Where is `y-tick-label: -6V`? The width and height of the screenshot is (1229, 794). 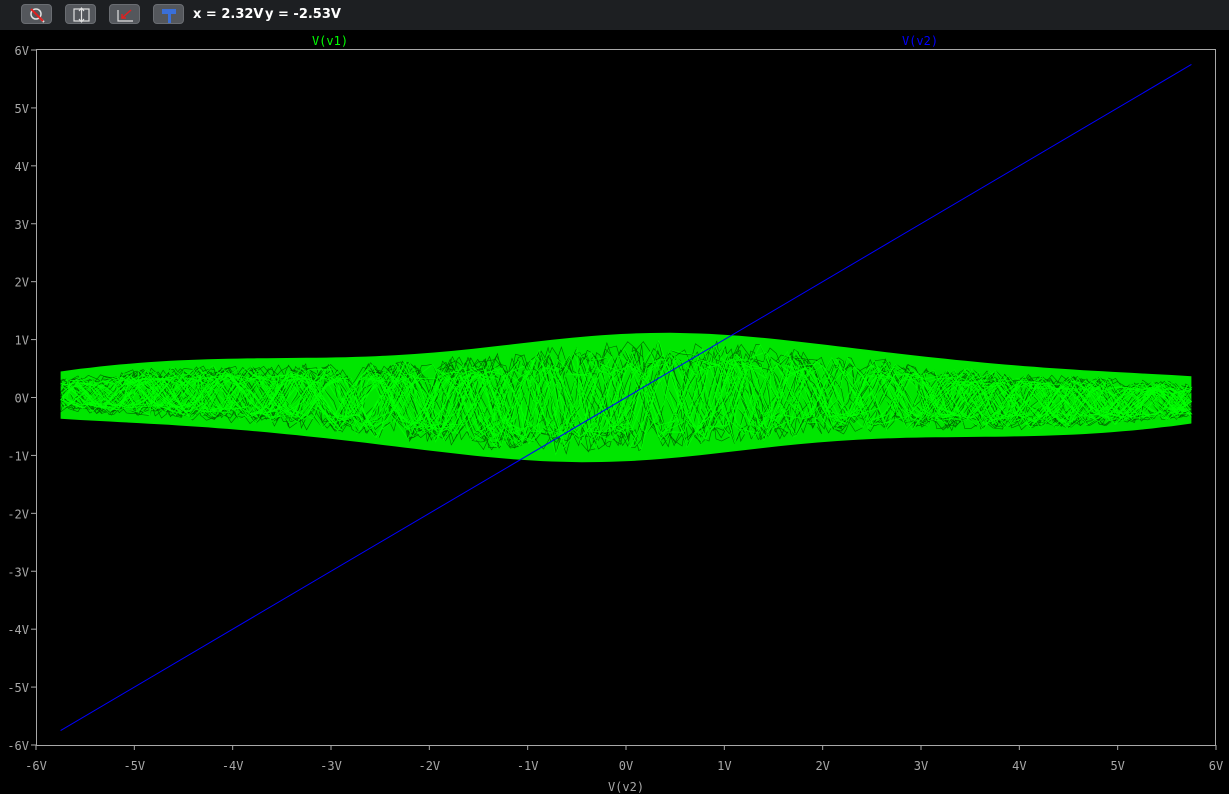
y-tick-label: -6V is located at coordinates (18, 746).